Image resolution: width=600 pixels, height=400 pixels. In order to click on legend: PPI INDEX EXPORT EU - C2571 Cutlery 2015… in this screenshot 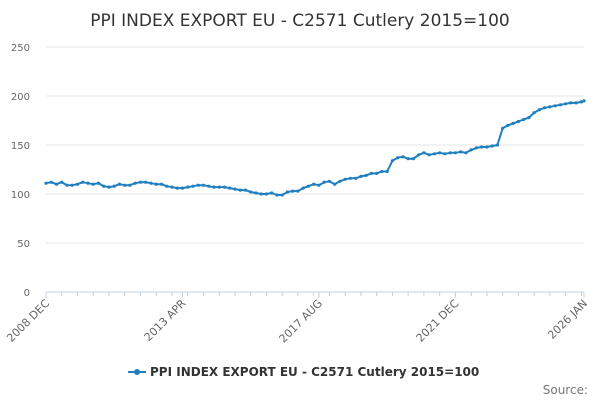, I will do `click(303, 372)`.